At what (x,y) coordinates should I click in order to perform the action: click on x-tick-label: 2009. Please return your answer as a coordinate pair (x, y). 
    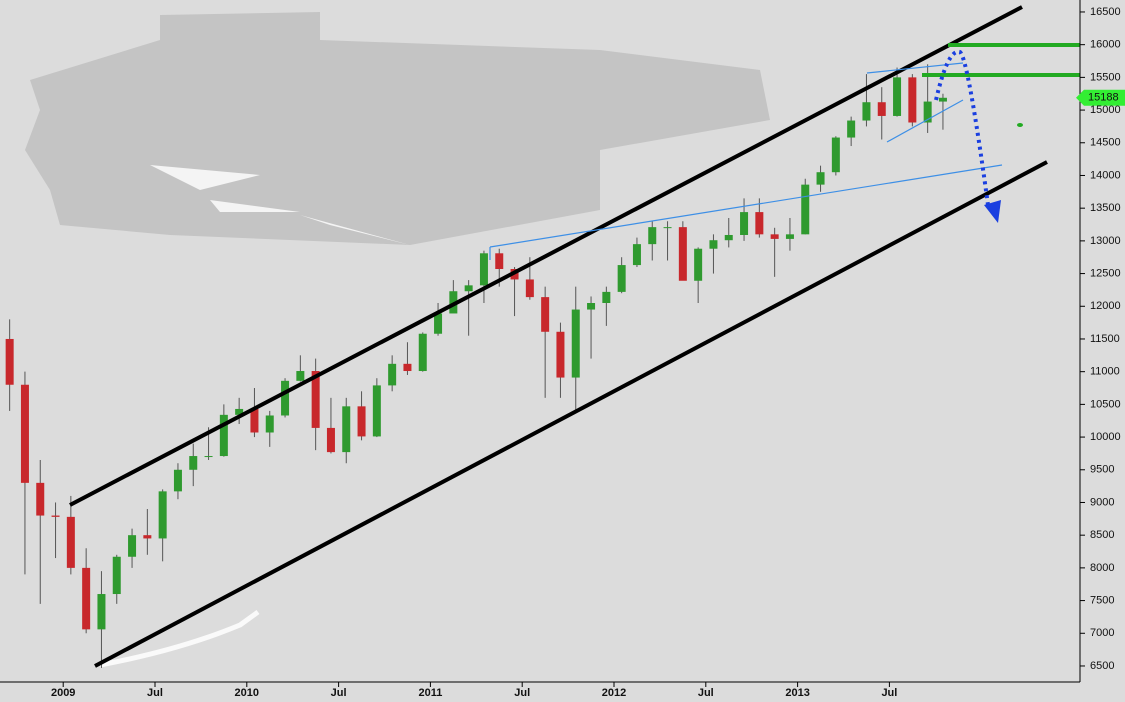
    Looking at the image, I should click on (63, 693).